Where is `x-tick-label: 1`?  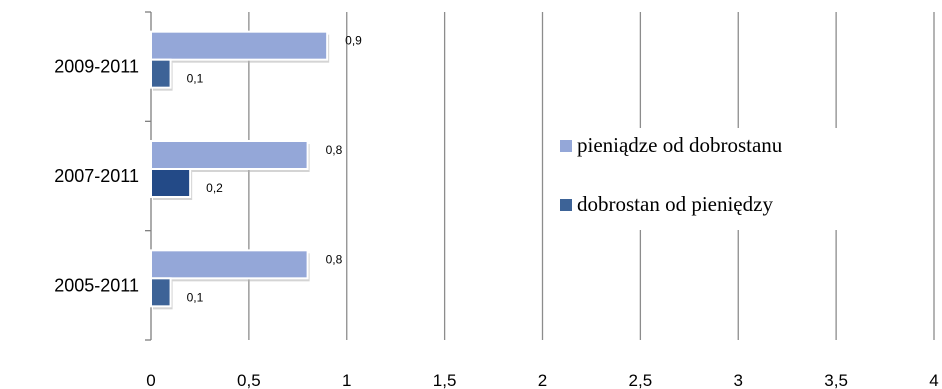 x-tick-label: 1 is located at coordinates (346, 380).